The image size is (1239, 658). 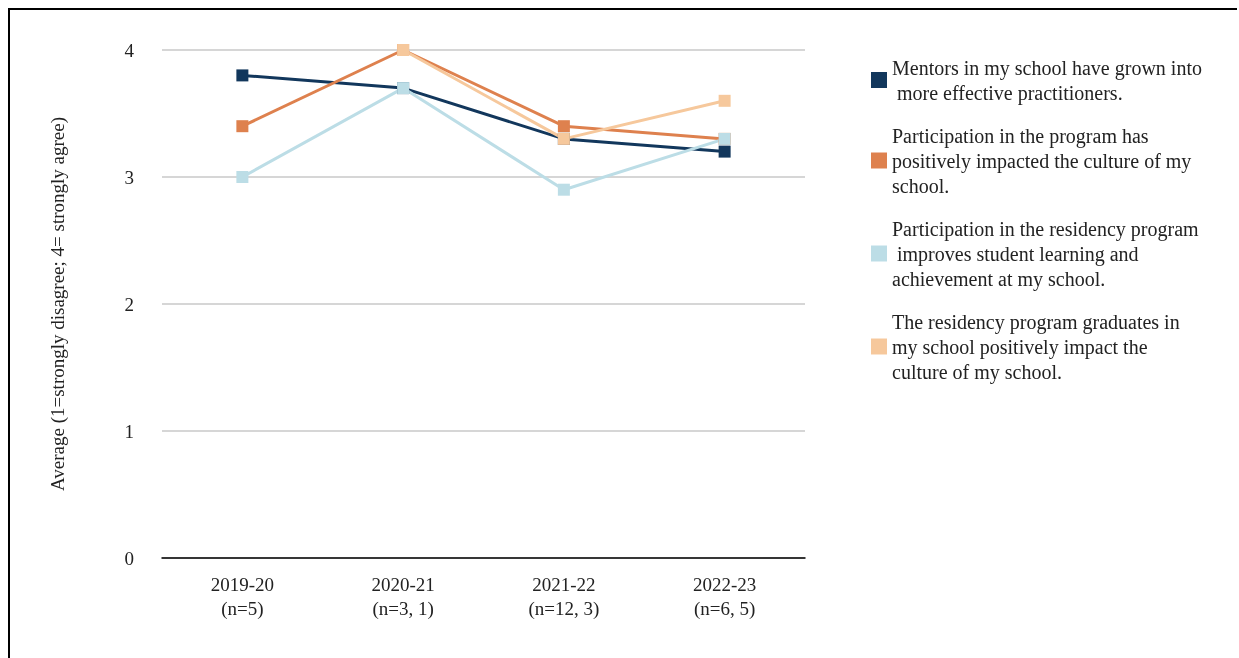 What do you see at coordinates (1046, 254) in the screenshot?
I see `legend-label: Participation in the residency program improves student learning and achievement at my school.` at bounding box center [1046, 254].